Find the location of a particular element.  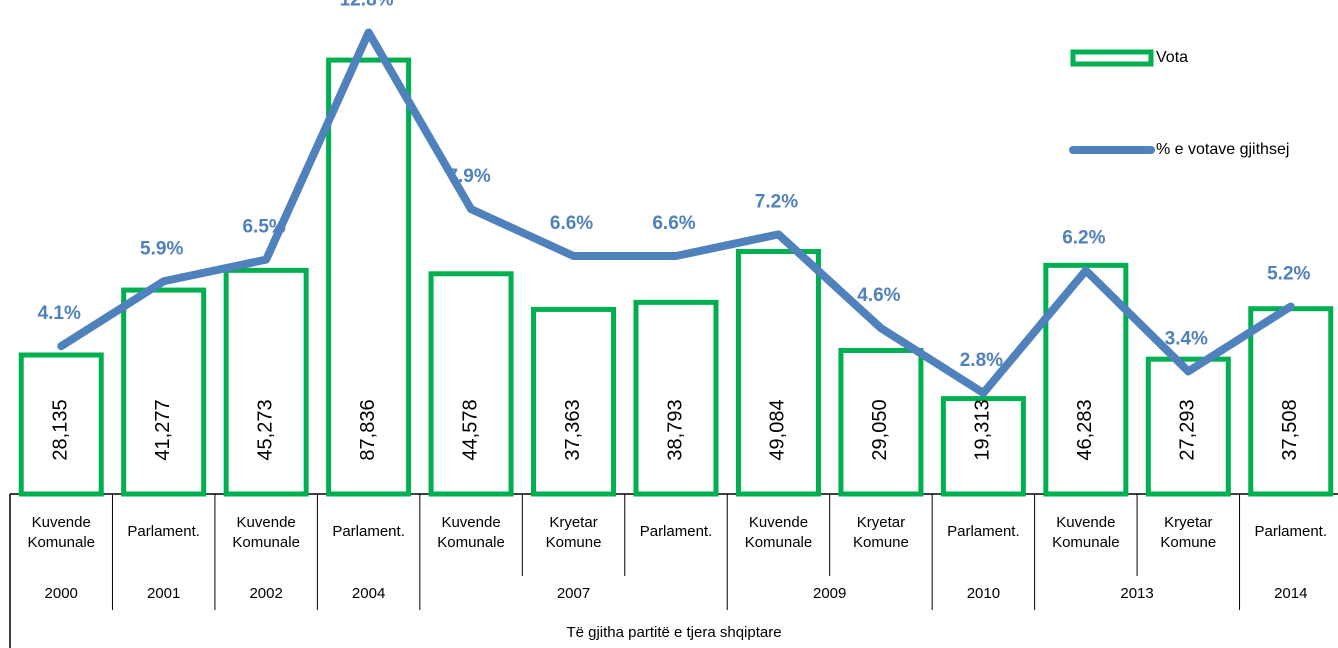

bar-value-label: 46,283 is located at coordinates (1085, 429).